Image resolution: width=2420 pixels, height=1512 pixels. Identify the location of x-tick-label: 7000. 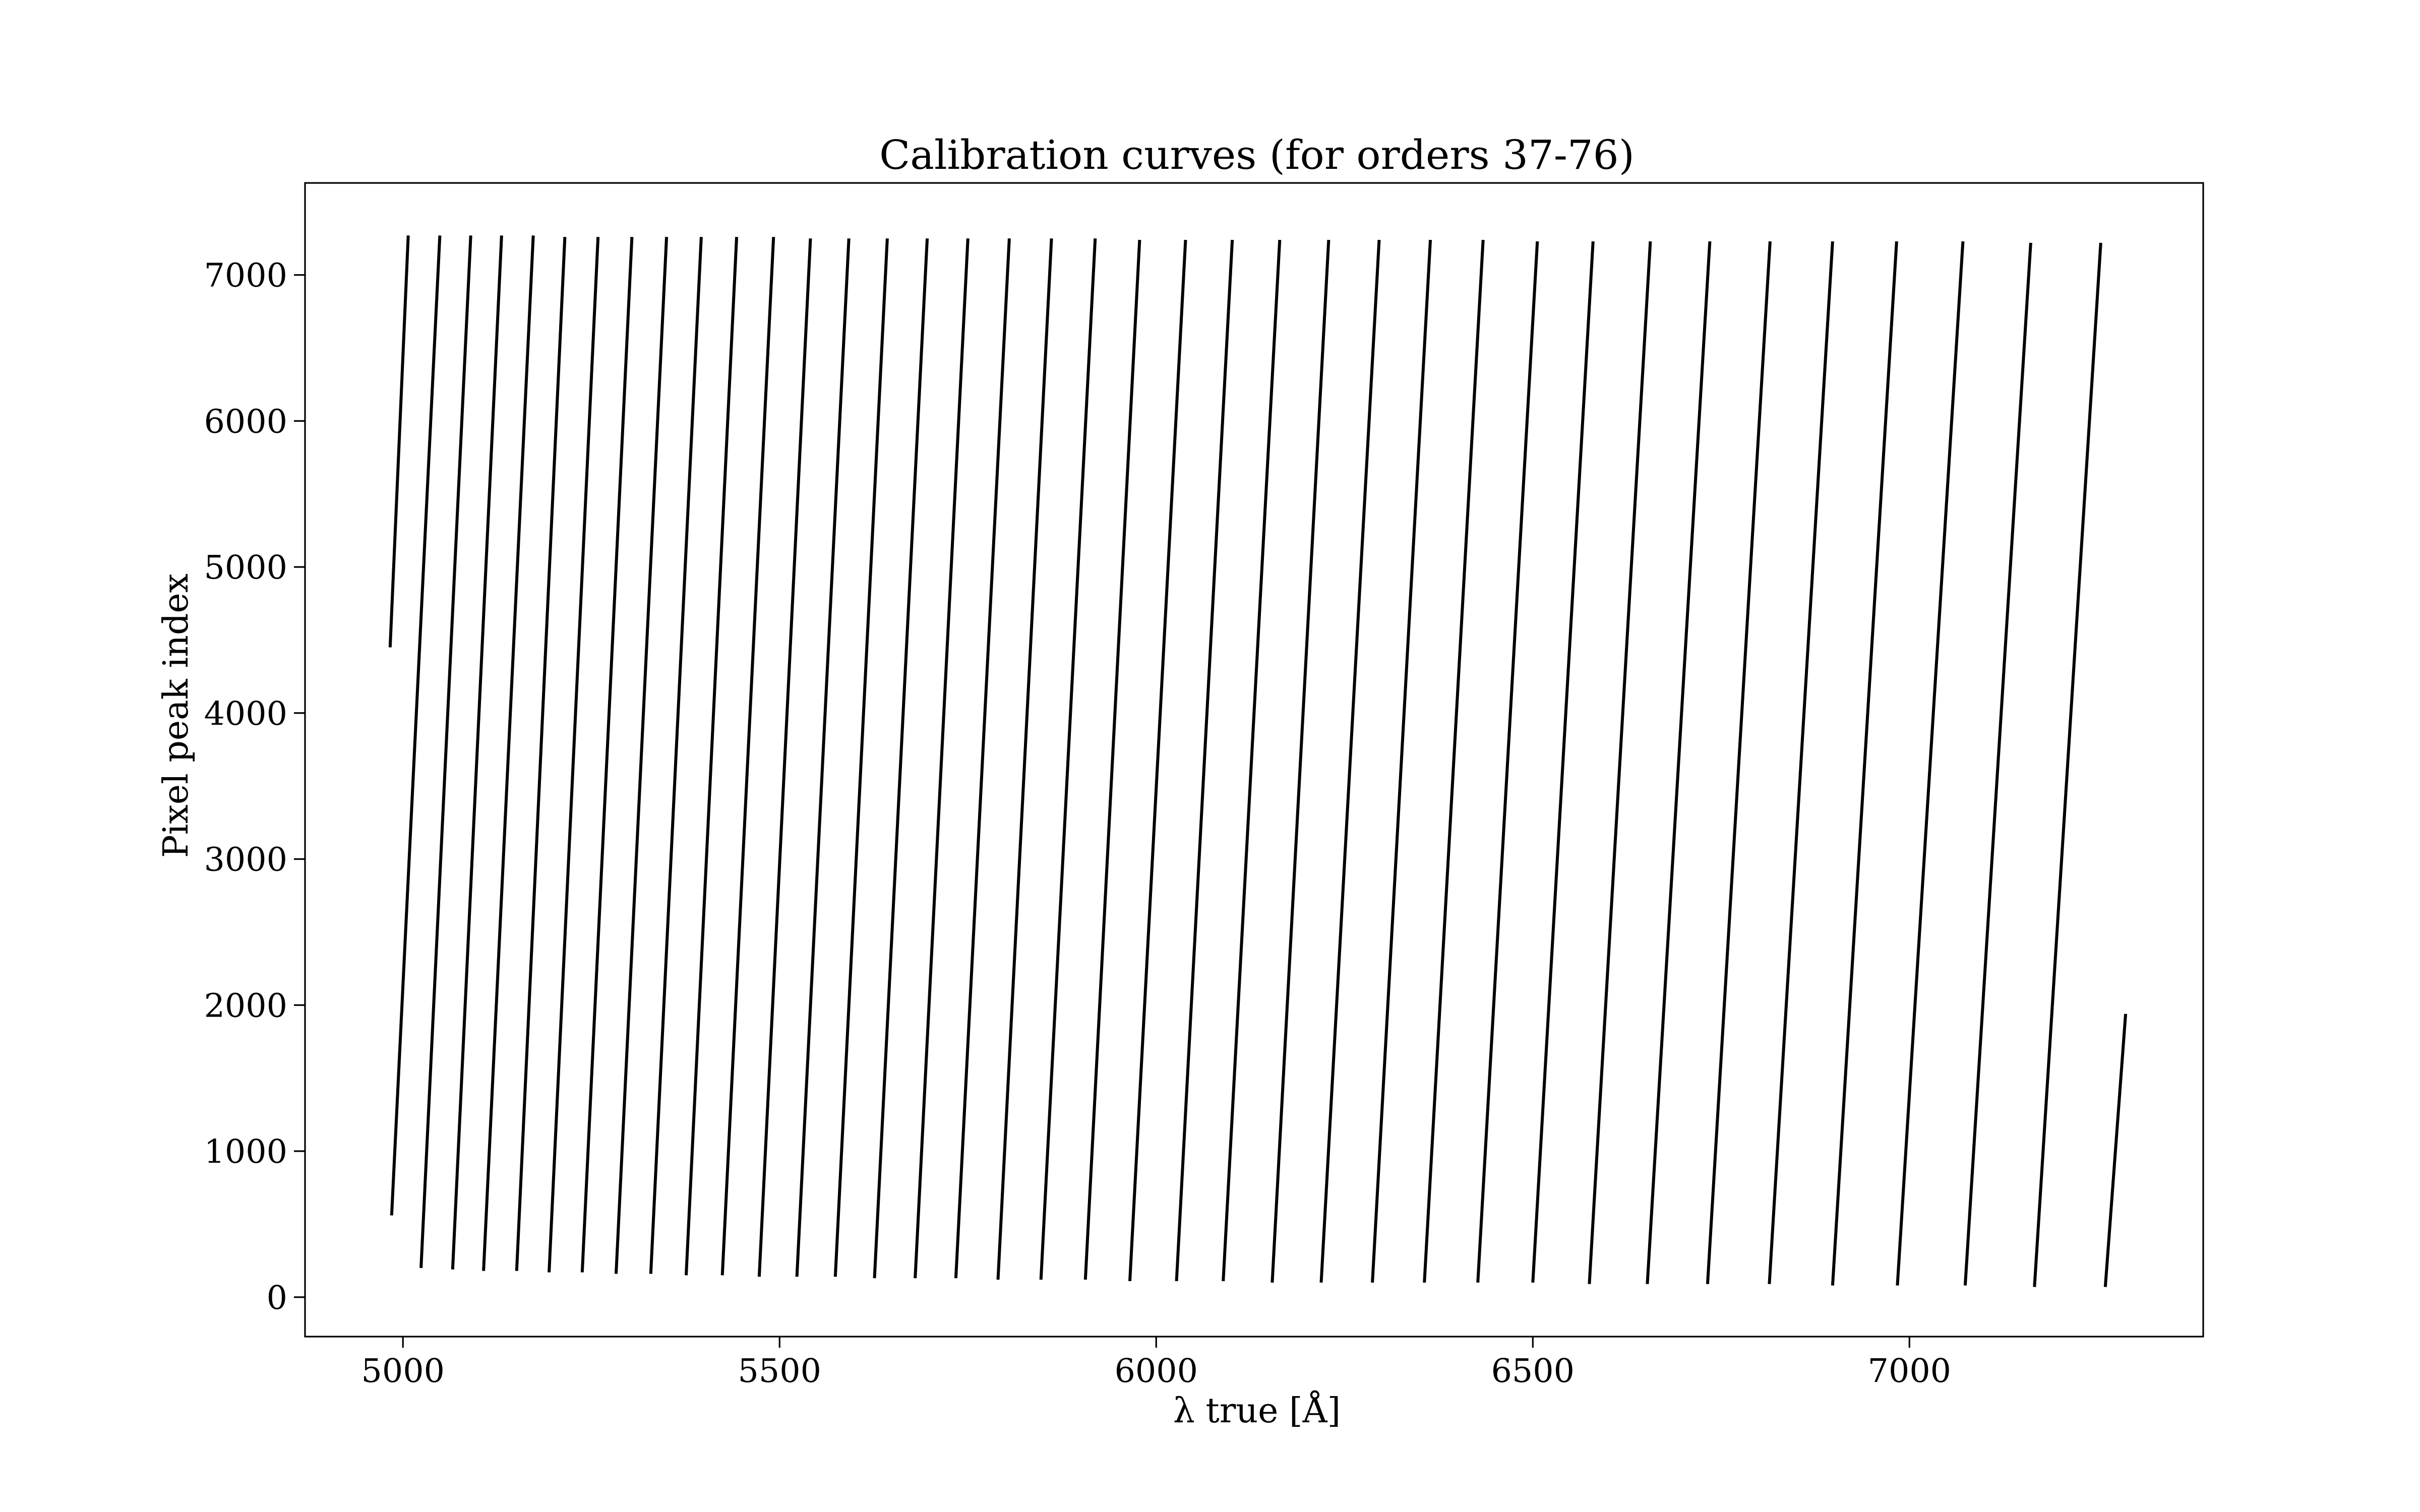
(1909, 1371).